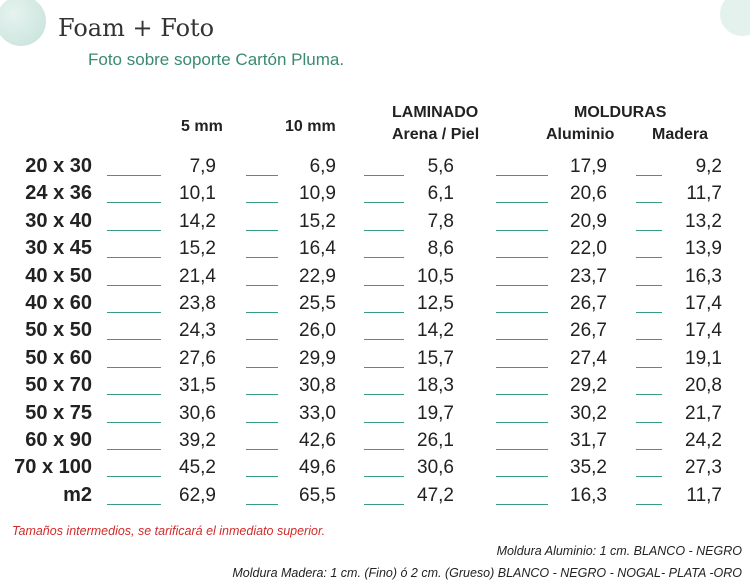  What do you see at coordinates (202, 166) in the screenshot?
I see `price-cell: 7,9` at bounding box center [202, 166].